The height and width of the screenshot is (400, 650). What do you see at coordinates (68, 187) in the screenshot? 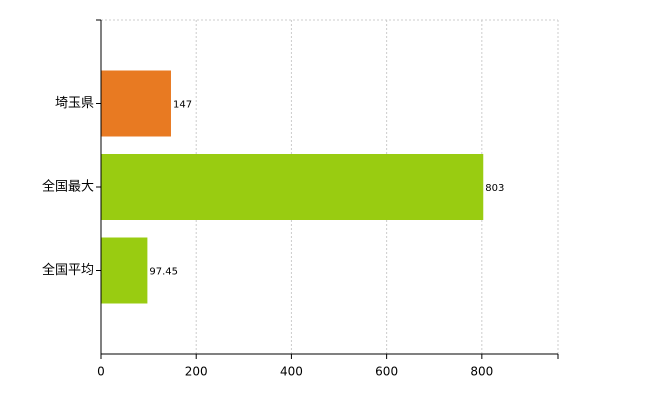
I see `y-tick-label: 全国最大` at bounding box center [68, 187].